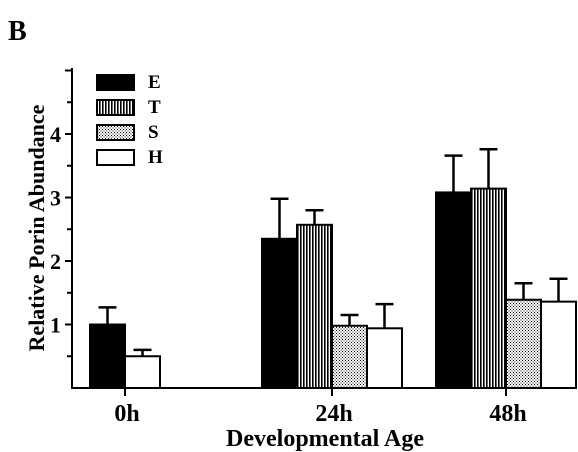 This screenshot has width=578, height=452. What do you see at coordinates (155, 157) in the screenshot?
I see `legend-label-H: H` at bounding box center [155, 157].